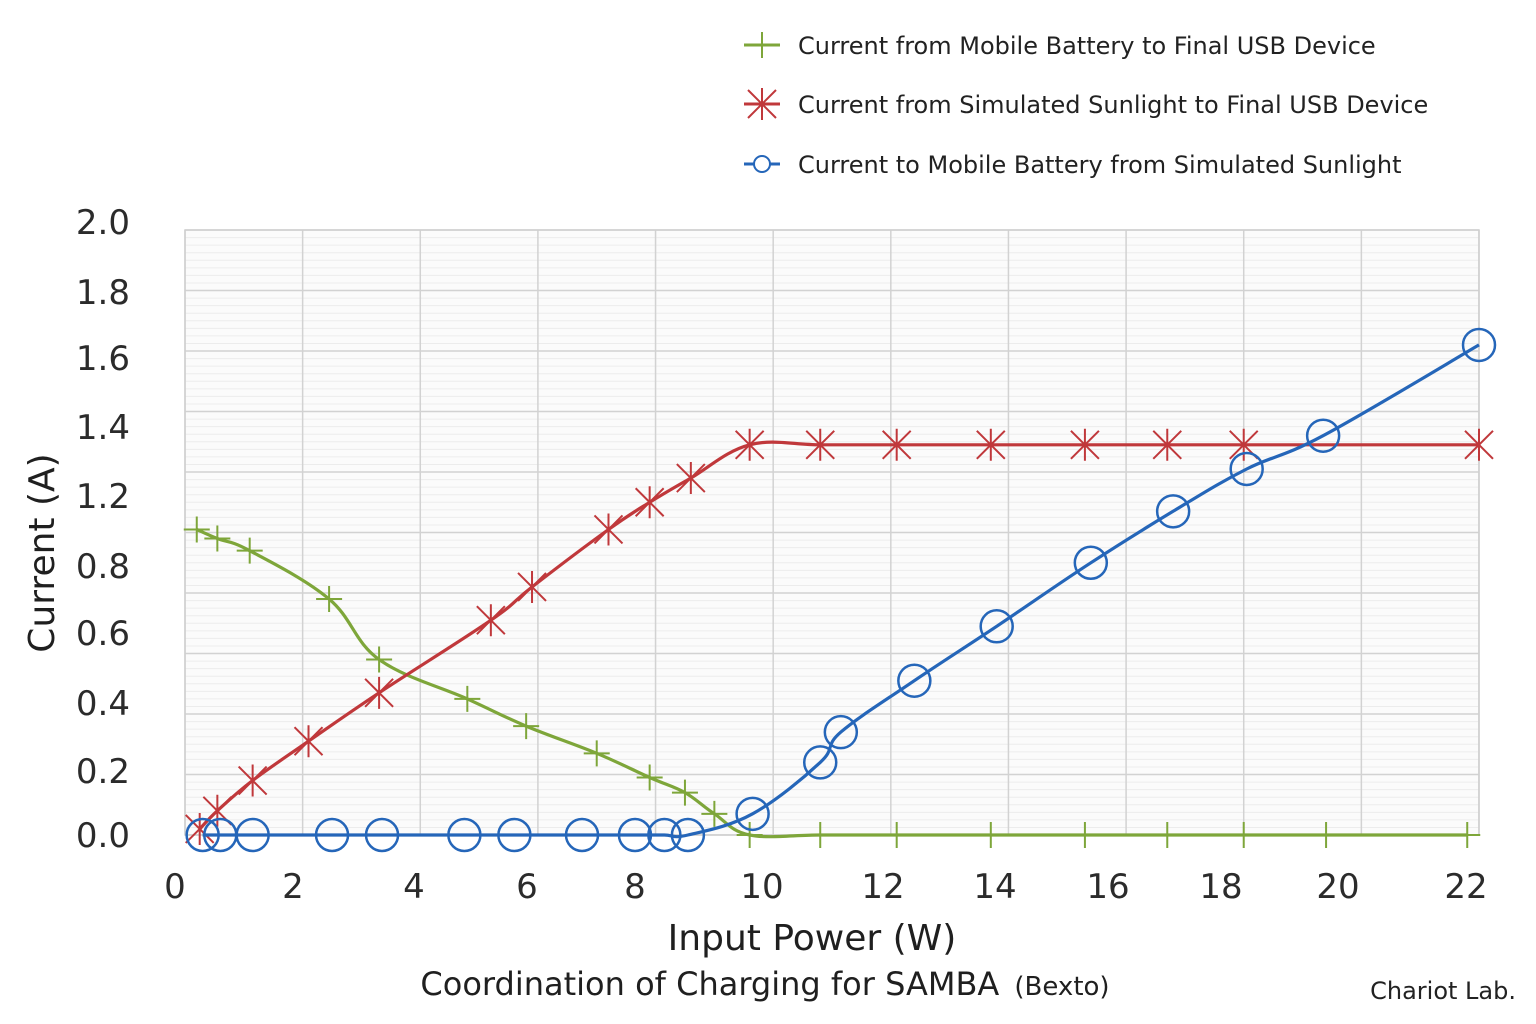  Describe the element at coordinates (103, 567) in the screenshot. I see `y-tick-label: 0.8` at that location.